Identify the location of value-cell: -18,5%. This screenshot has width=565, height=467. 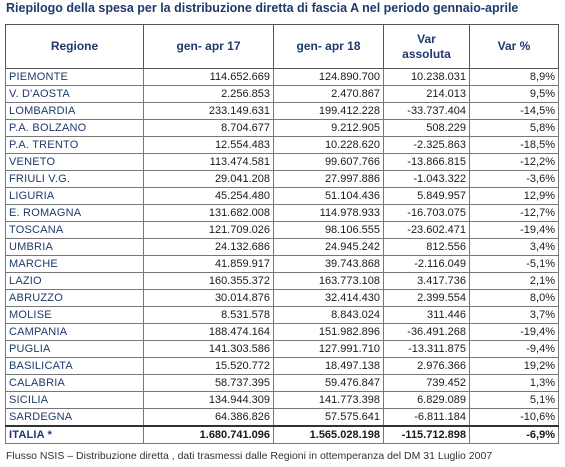
(514, 145).